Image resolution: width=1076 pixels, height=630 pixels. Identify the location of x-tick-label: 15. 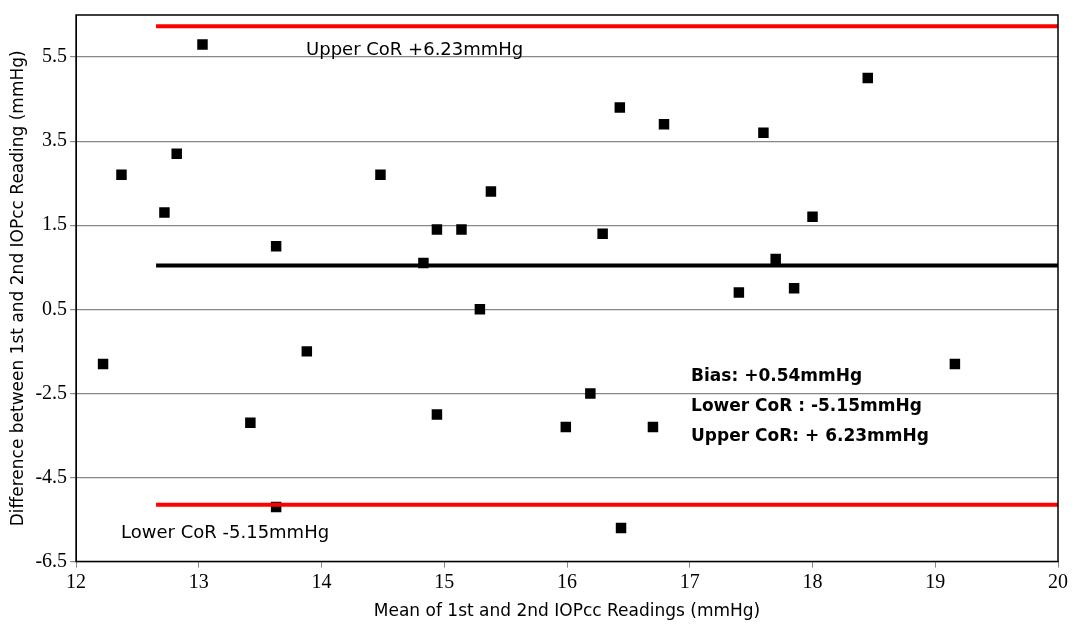
(444, 580).